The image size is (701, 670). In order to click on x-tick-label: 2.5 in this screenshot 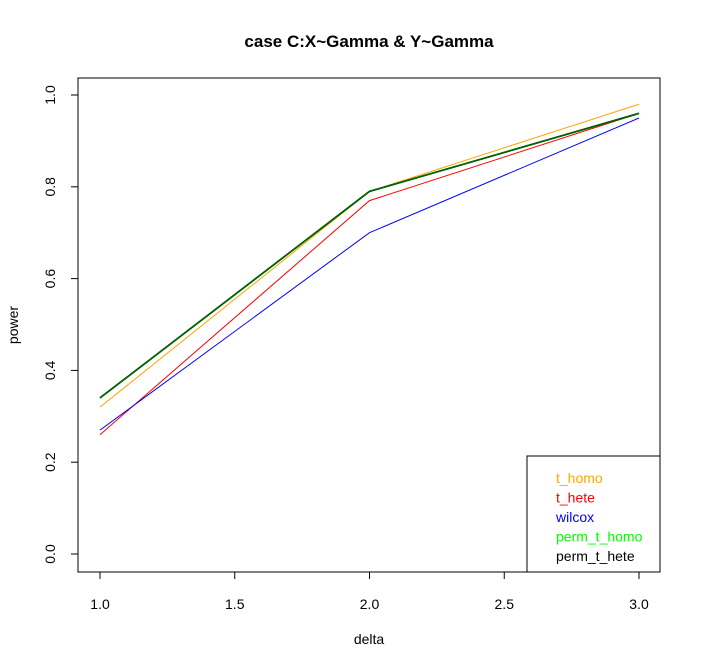, I will do `click(505, 604)`.